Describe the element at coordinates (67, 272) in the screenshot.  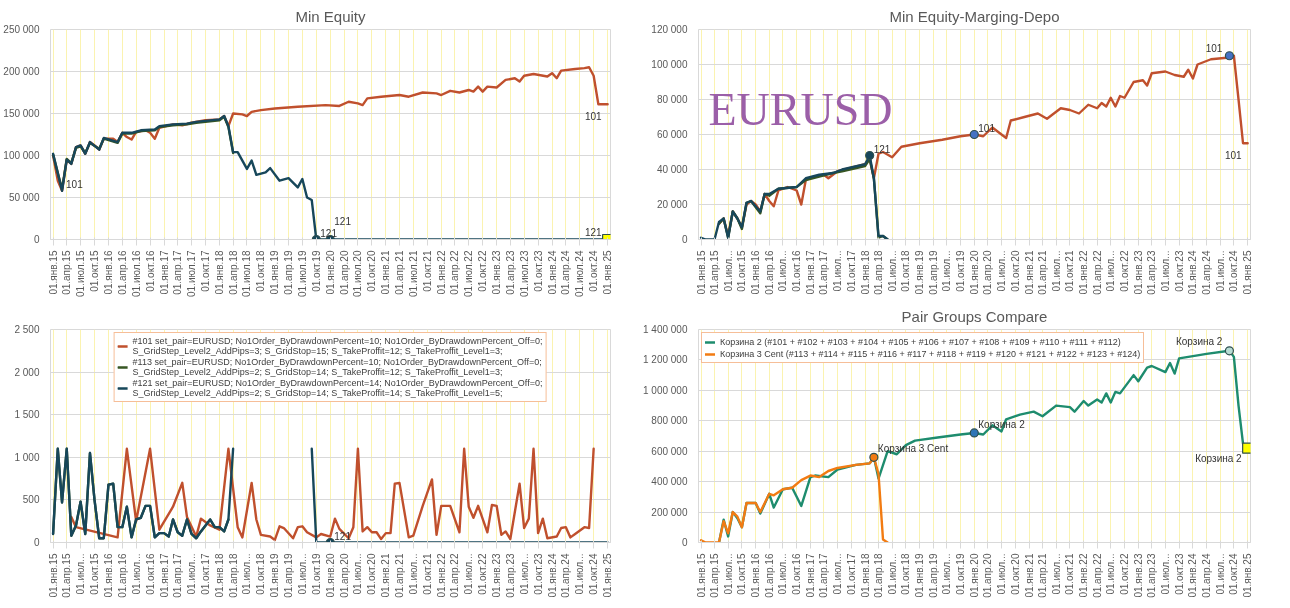
I see `x-tick-label: 01.апр.15` at that location.